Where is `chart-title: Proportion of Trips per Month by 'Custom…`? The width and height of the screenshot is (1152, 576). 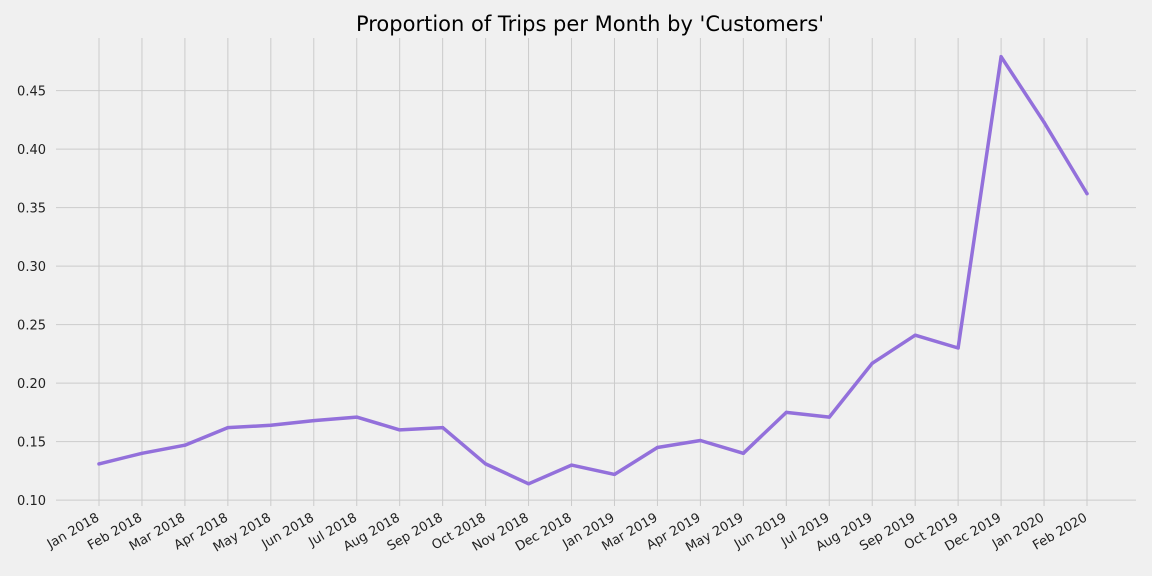
chart-title: Proportion of Trips per Month by 'Custom… is located at coordinates (590, 24).